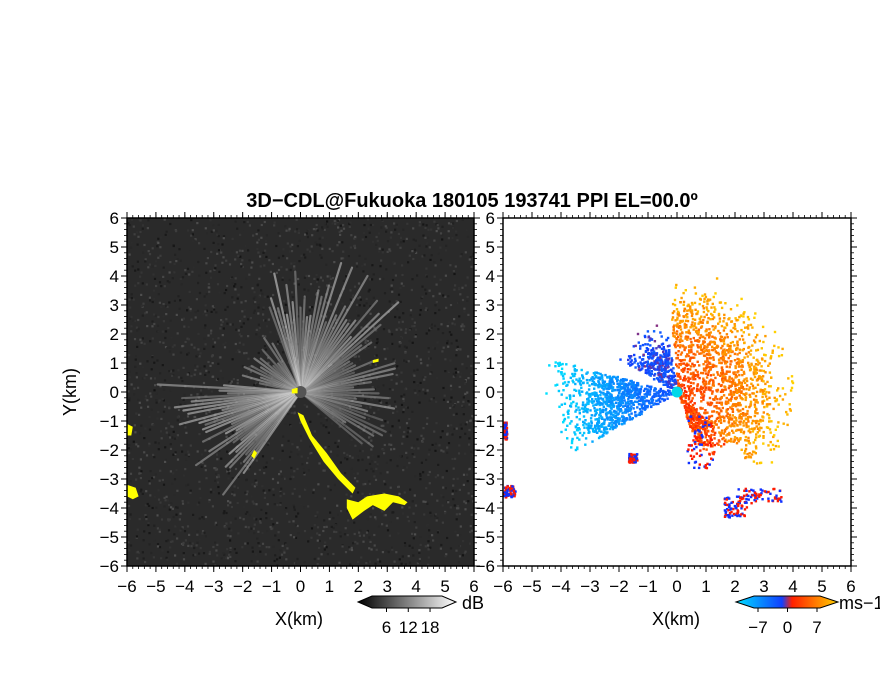 This screenshot has height=680, width=880. I want to click on x-tick-label: −4, so click(184, 586).